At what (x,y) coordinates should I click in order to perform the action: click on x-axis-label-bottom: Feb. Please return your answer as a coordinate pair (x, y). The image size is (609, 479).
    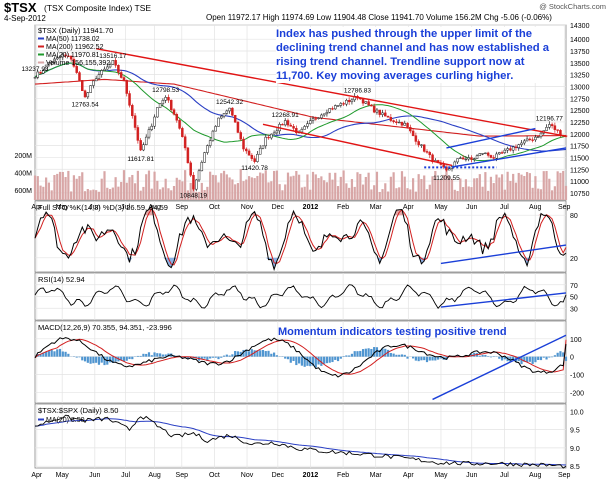
    Looking at the image, I should click on (343, 475).